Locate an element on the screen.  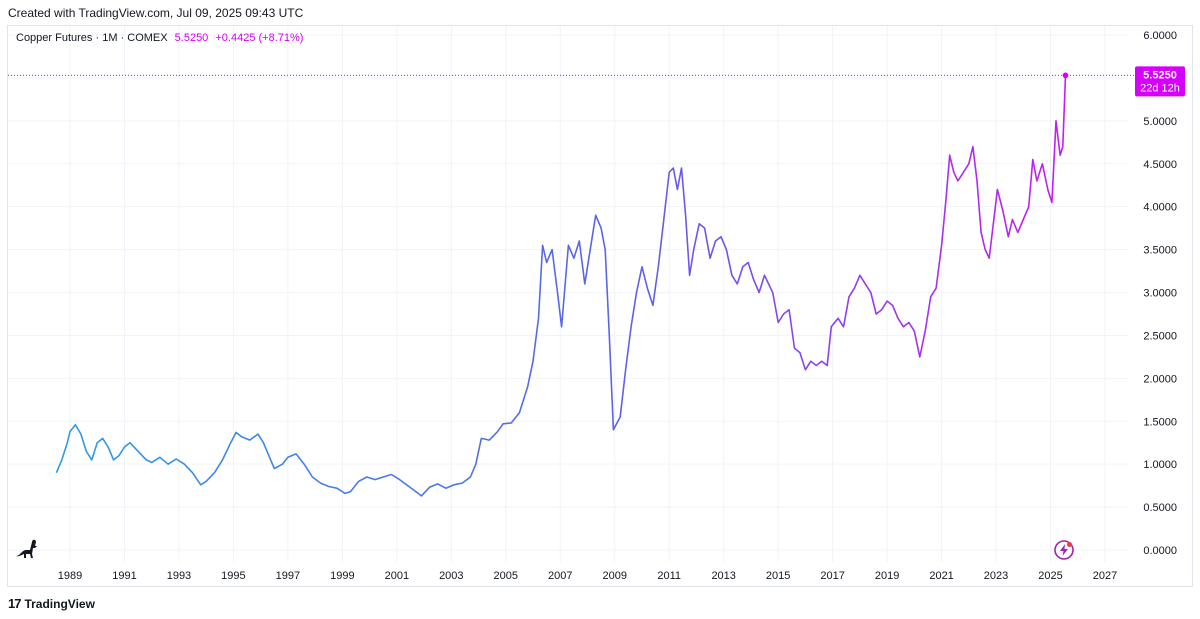
x-tick-label: 1995 is located at coordinates (233, 576).